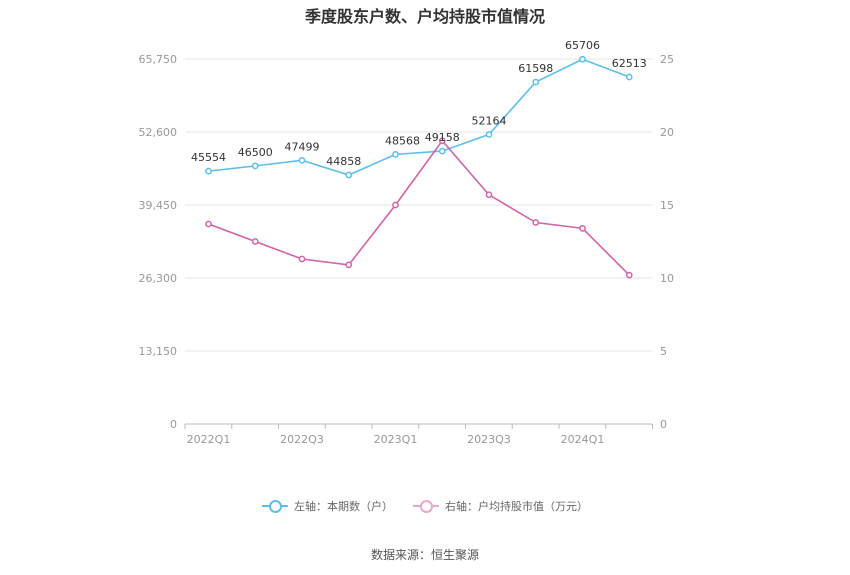  Describe the element at coordinates (516, 506) in the screenshot. I see `legend-right-label: 右轴：户均持股市值（万元）` at that location.